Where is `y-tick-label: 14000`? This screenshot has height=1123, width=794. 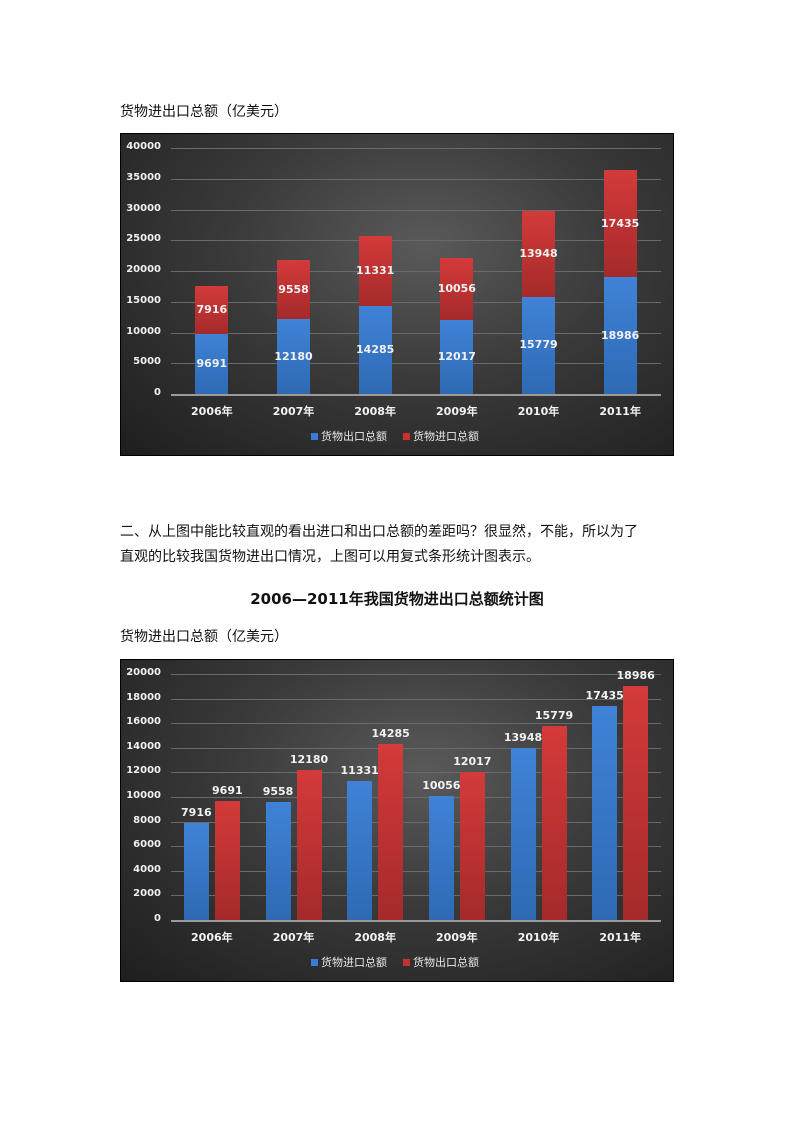
y-tick-label: 14000 is located at coordinates (143, 746).